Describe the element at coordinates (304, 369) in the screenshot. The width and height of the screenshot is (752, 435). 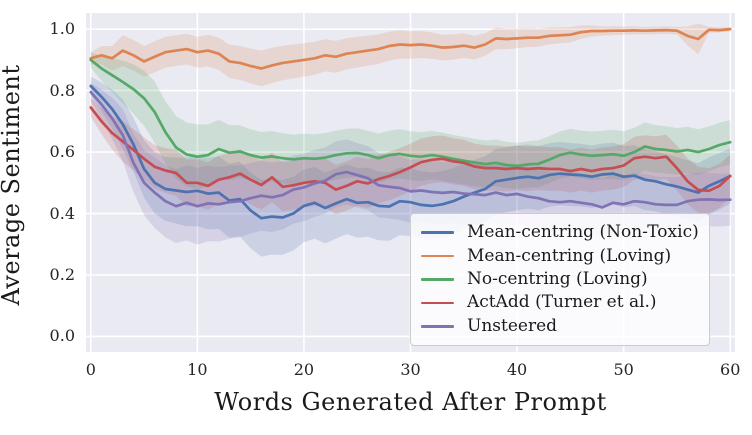
I see `x-tick-label: 20` at that location.